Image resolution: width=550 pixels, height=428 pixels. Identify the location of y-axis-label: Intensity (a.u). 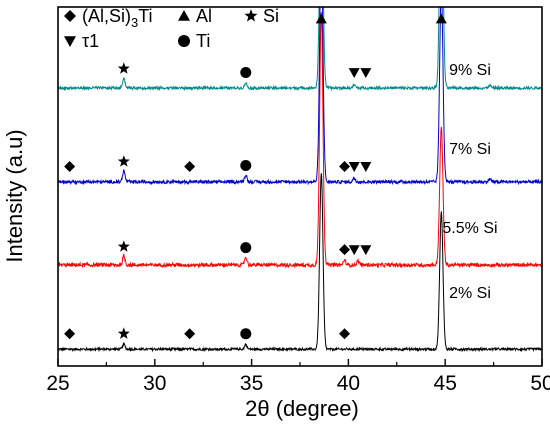
(14, 195).